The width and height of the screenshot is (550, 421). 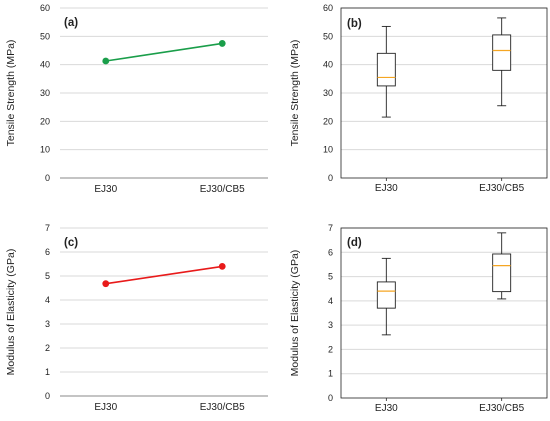 I want to click on panel-label: (a), so click(x=71, y=23).